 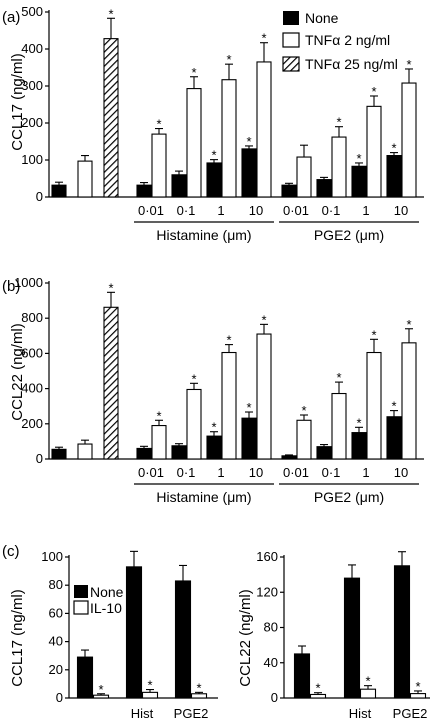 What do you see at coordinates (203, 497) in the screenshot?
I see `panel-b-group-label: Histamine (μm)` at bounding box center [203, 497].